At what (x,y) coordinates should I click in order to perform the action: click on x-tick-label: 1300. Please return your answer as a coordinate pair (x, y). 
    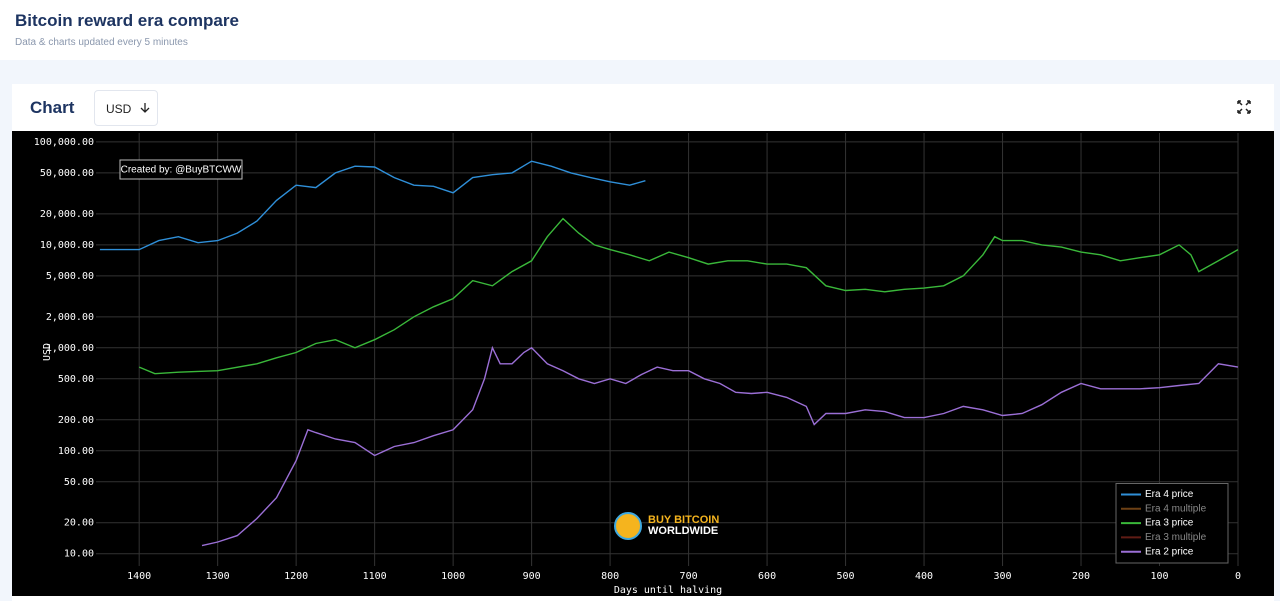
    Looking at the image, I should click on (218, 576).